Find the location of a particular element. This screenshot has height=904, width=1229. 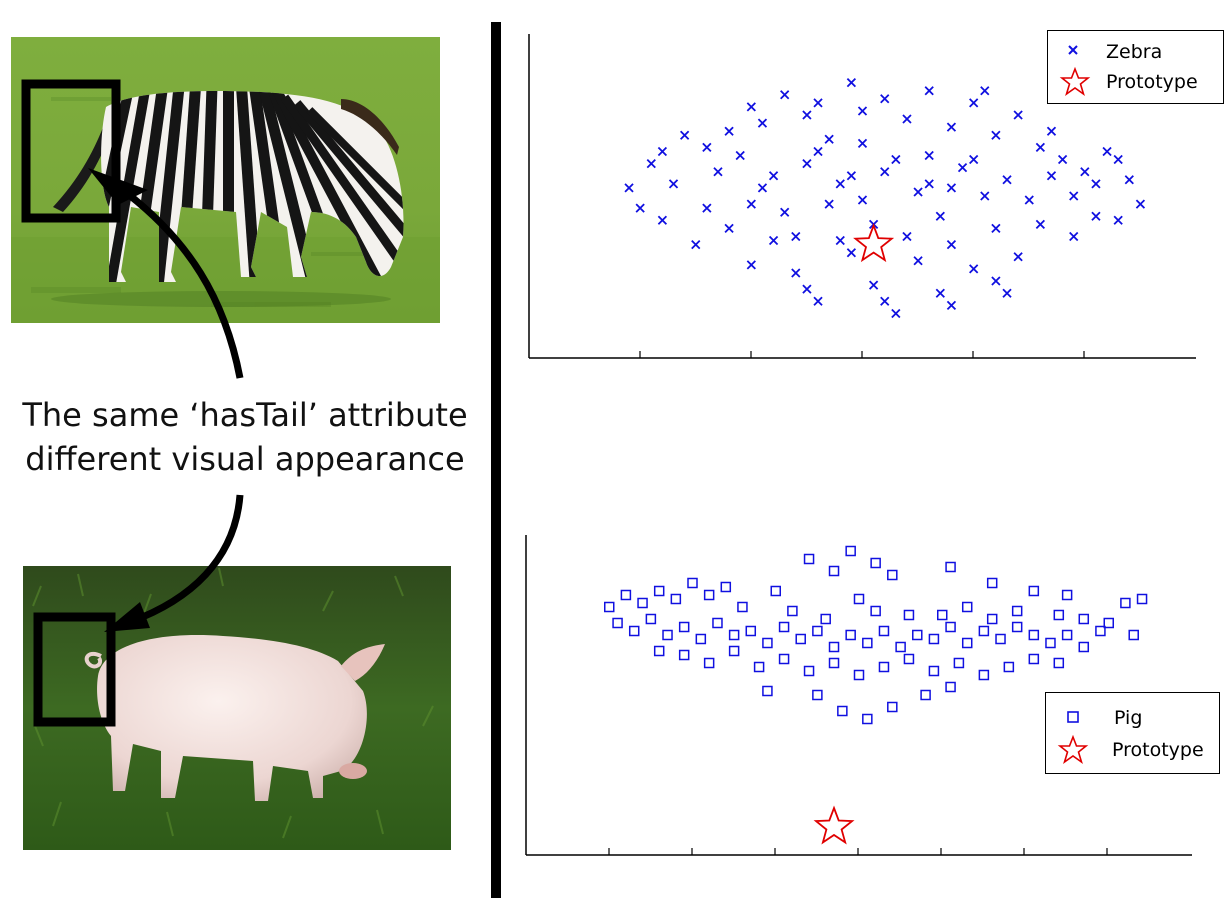

star-marker-icon is located at coordinates (1073, 749).